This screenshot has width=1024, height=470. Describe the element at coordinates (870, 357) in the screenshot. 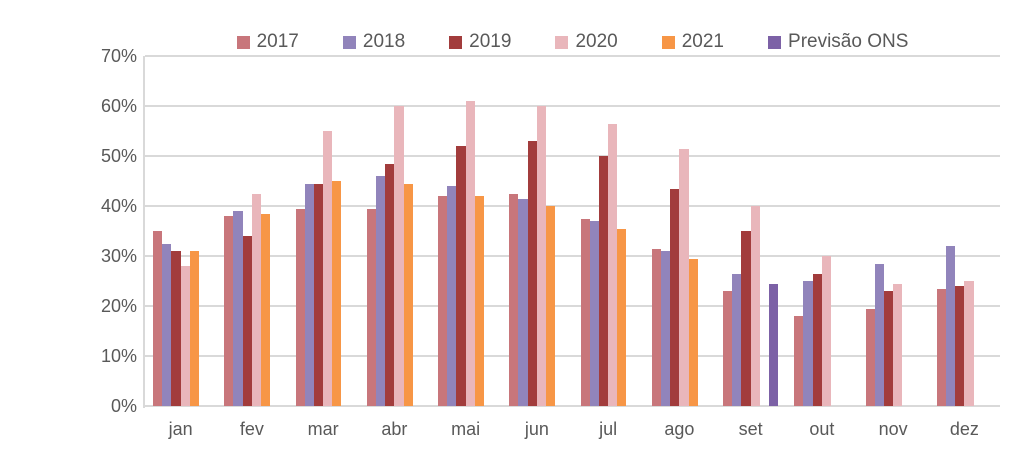

I see `bar-nov-2017` at that location.